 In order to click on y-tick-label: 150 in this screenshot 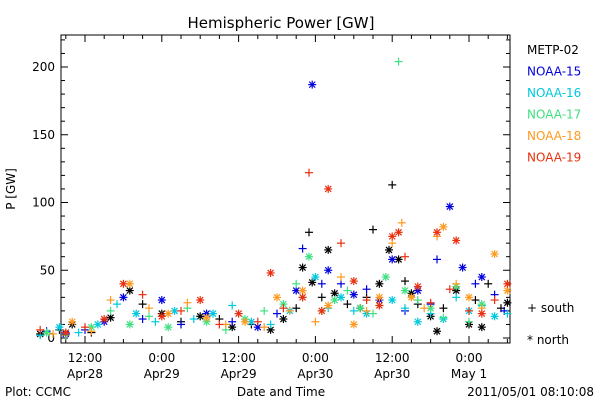, I will do `click(43, 135)`.